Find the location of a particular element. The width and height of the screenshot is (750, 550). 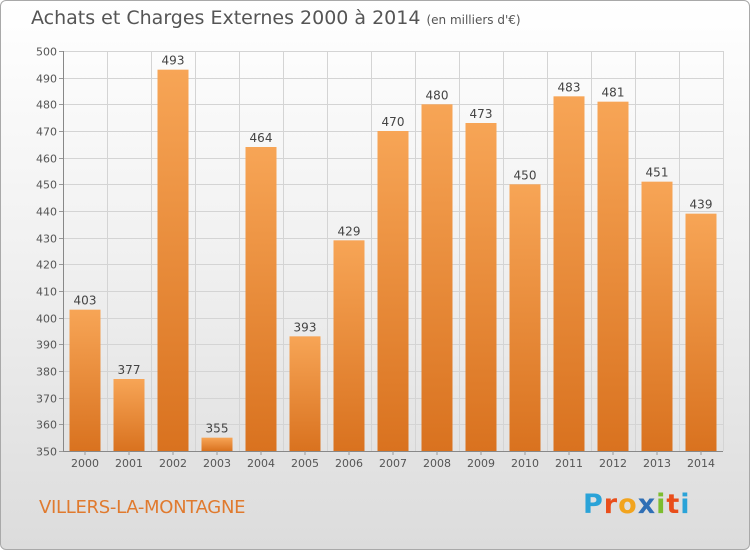

value-label-2003: 355 is located at coordinates (217, 429).